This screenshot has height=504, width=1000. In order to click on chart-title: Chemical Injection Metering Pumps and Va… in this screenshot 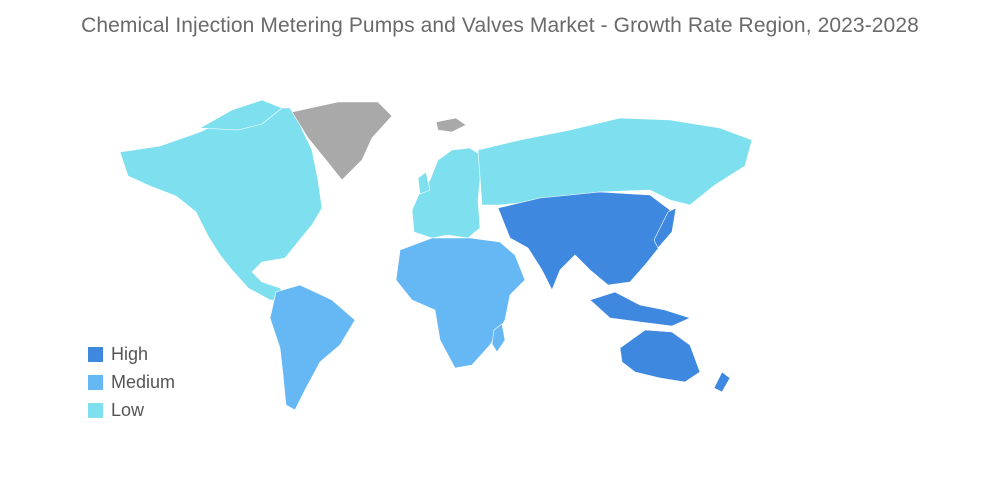, I will do `click(500, 25)`.